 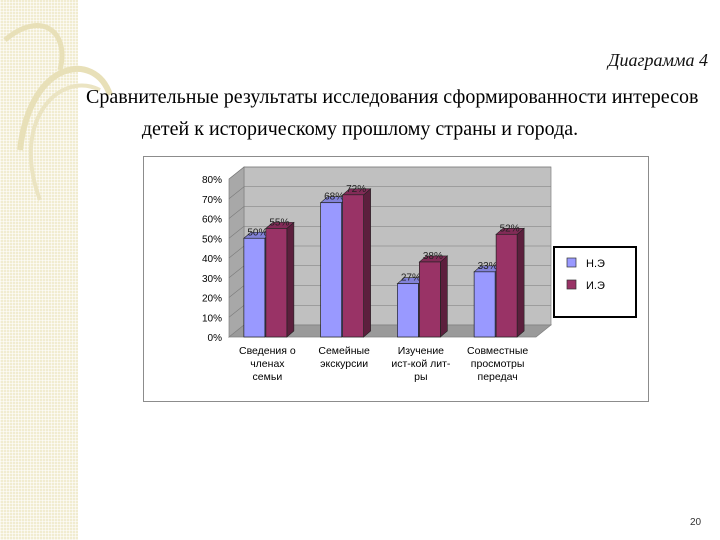 I want to click on x-category-label: ист-кой лит-, so click(x=421, y=364).